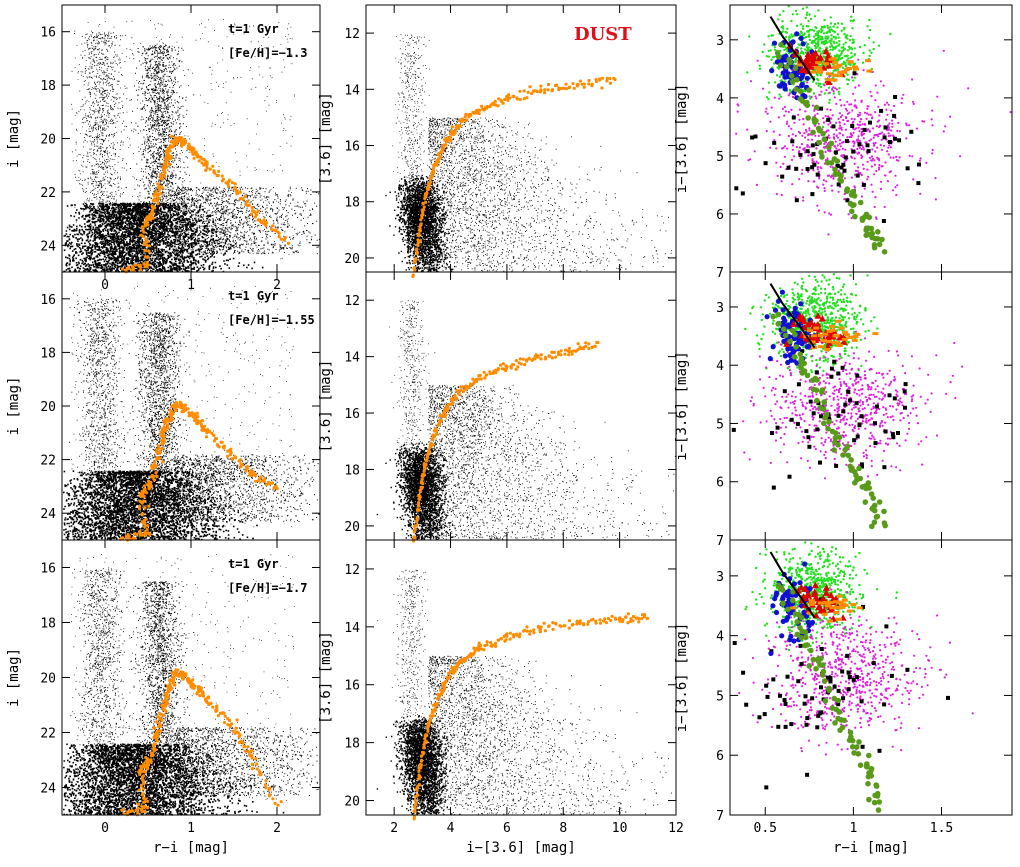 Image resolution: width=1020 pixels, height=867 pixels. I want to click on y-tick-label: 14, so click(352, 90).